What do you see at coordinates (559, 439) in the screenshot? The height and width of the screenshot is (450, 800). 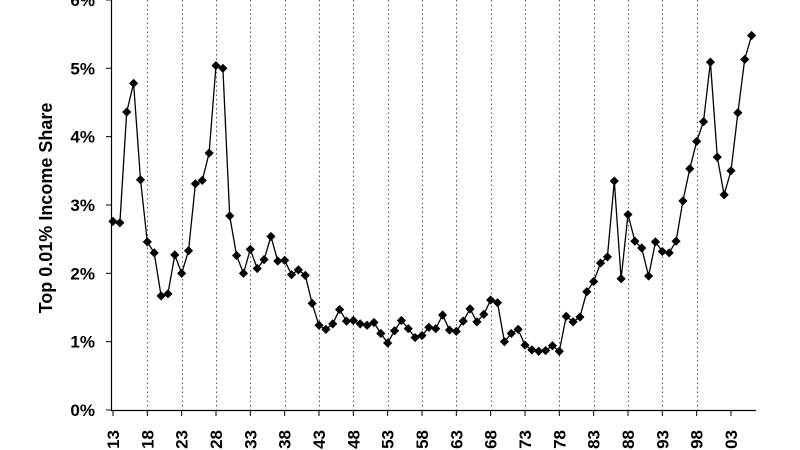 I see `x-tick-label: 78` at bounding box center [559, 439].